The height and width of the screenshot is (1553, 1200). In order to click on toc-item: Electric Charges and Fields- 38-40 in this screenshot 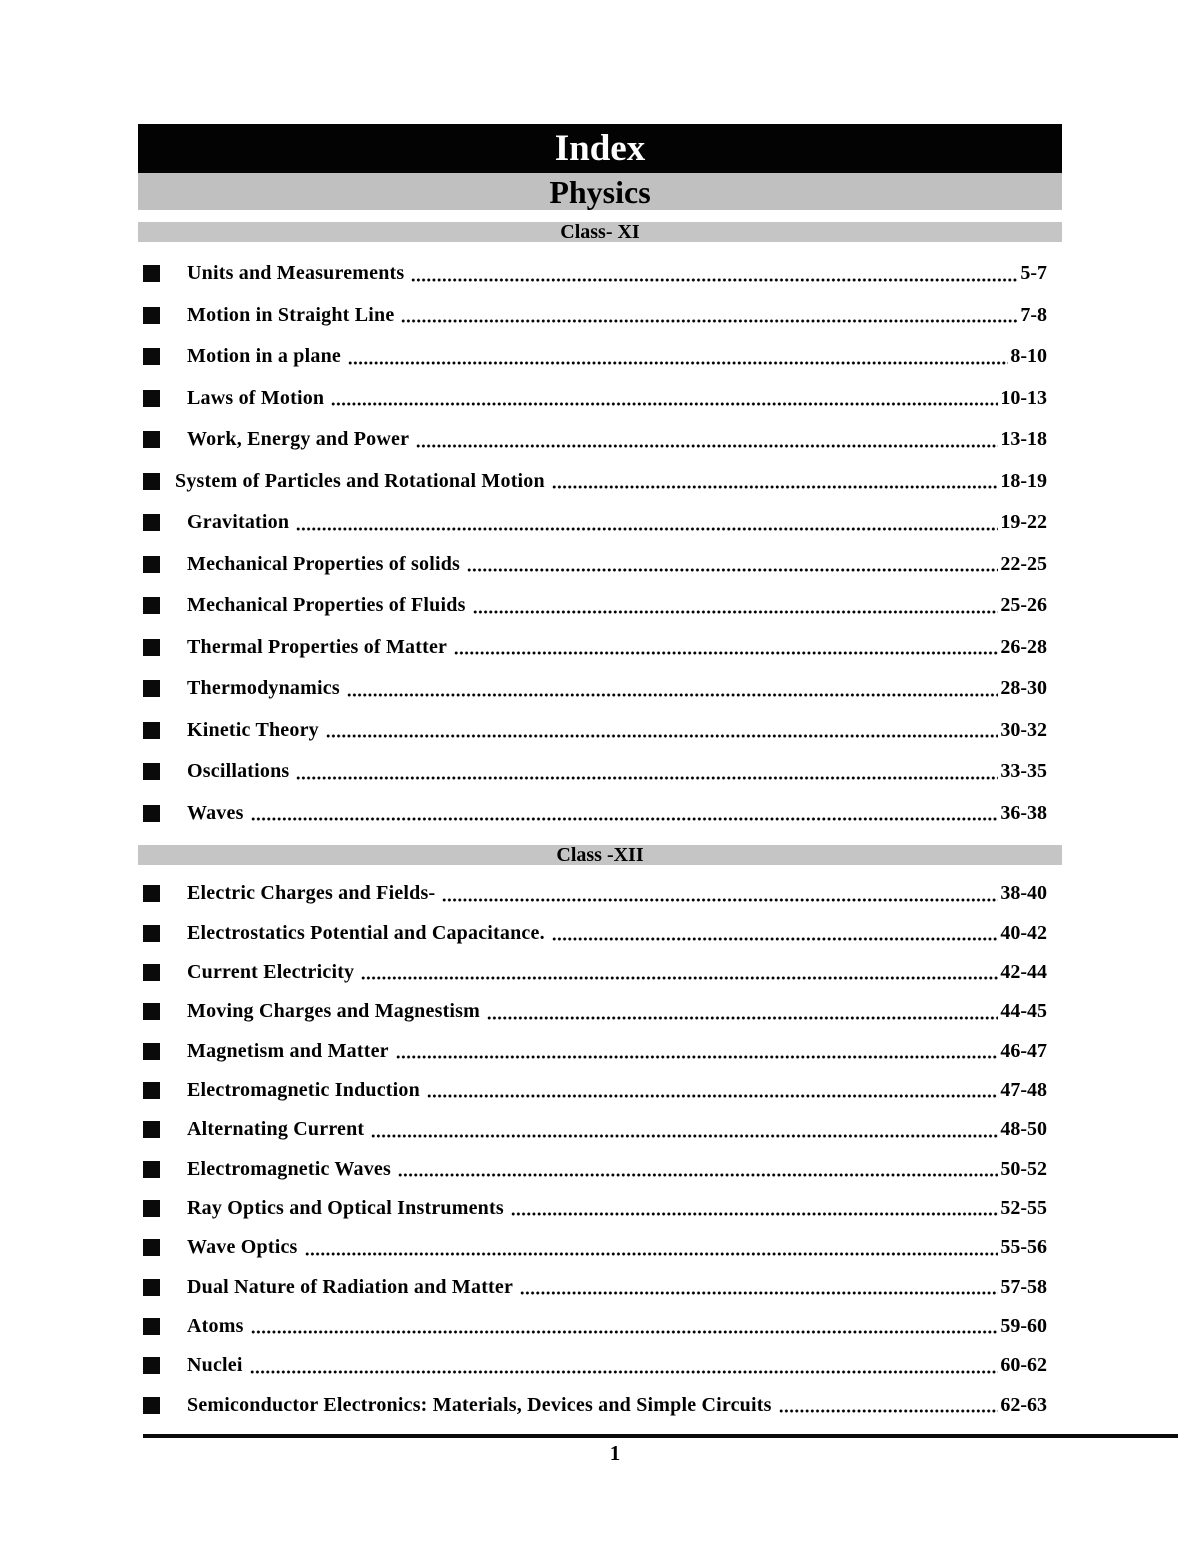, I will do `click(600, 893)`.